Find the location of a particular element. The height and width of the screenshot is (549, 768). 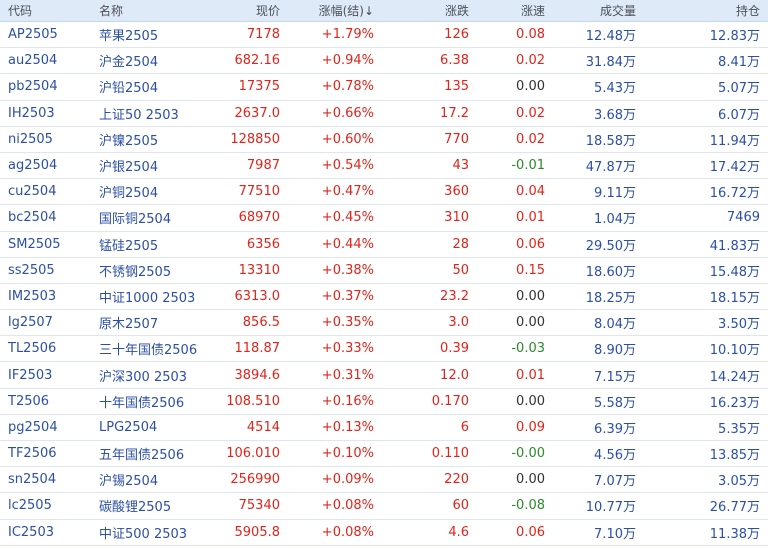

price-cell: 75340 is located at coordinates (257, 506).